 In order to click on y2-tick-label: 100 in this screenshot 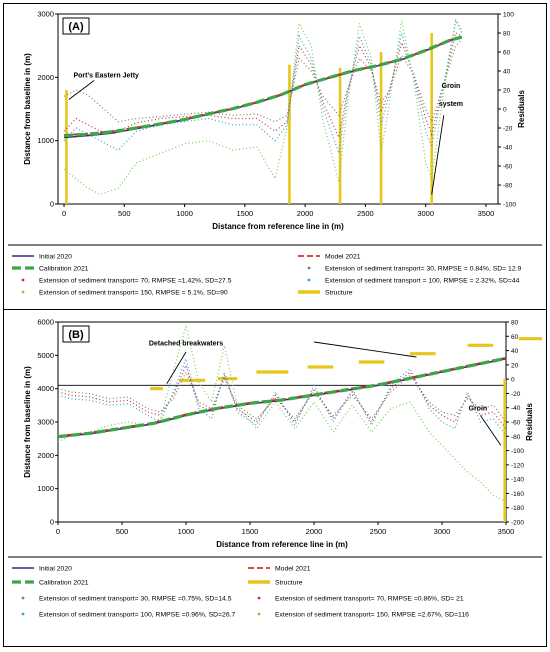, I will do `click(508, 15)`.